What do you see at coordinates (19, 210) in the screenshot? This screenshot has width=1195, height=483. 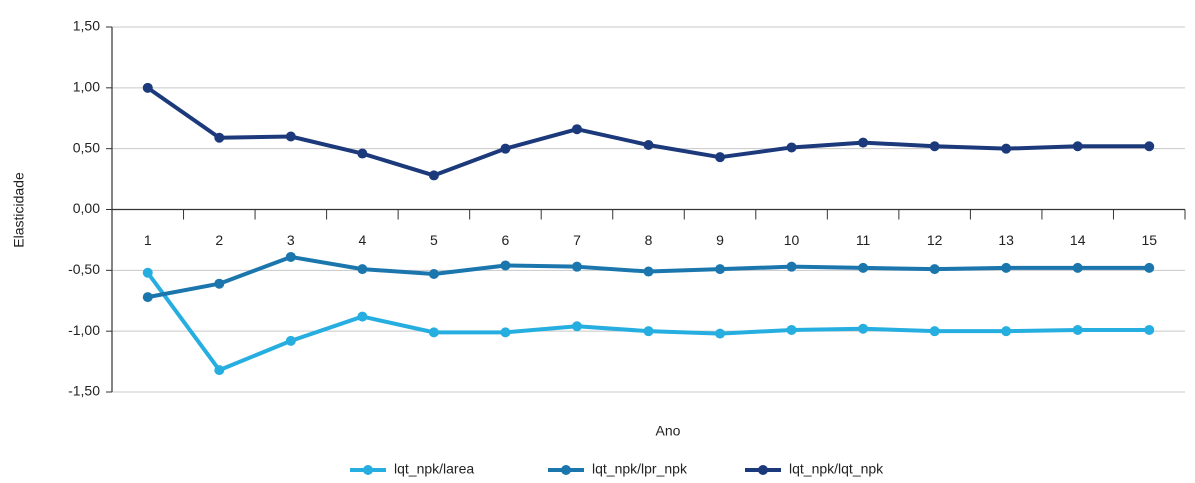 I see `y-axis-title: Elasticidade` at bounding box center [19, 210].